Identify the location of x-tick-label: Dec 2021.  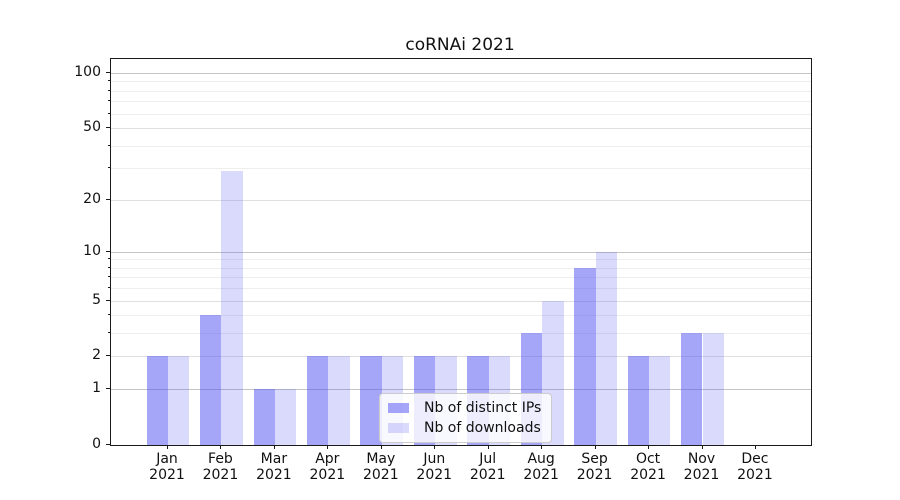
(755, 467).